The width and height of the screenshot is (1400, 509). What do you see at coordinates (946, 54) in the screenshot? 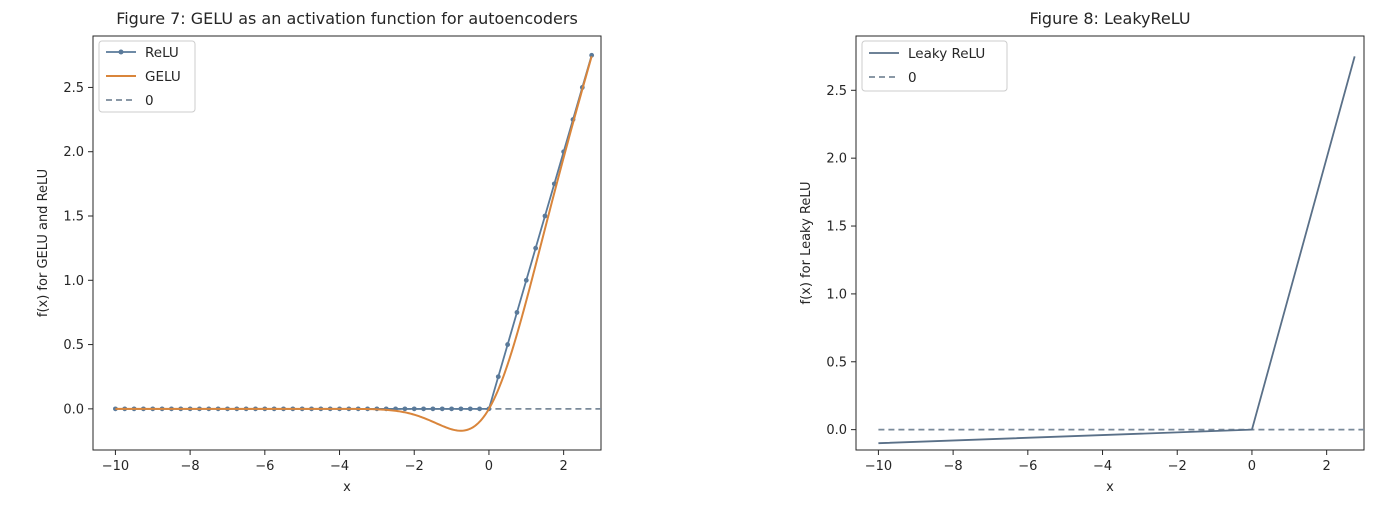
I see `legend-label-leaky-relu: Leaky ReLU` at bounding box center [946, 54].